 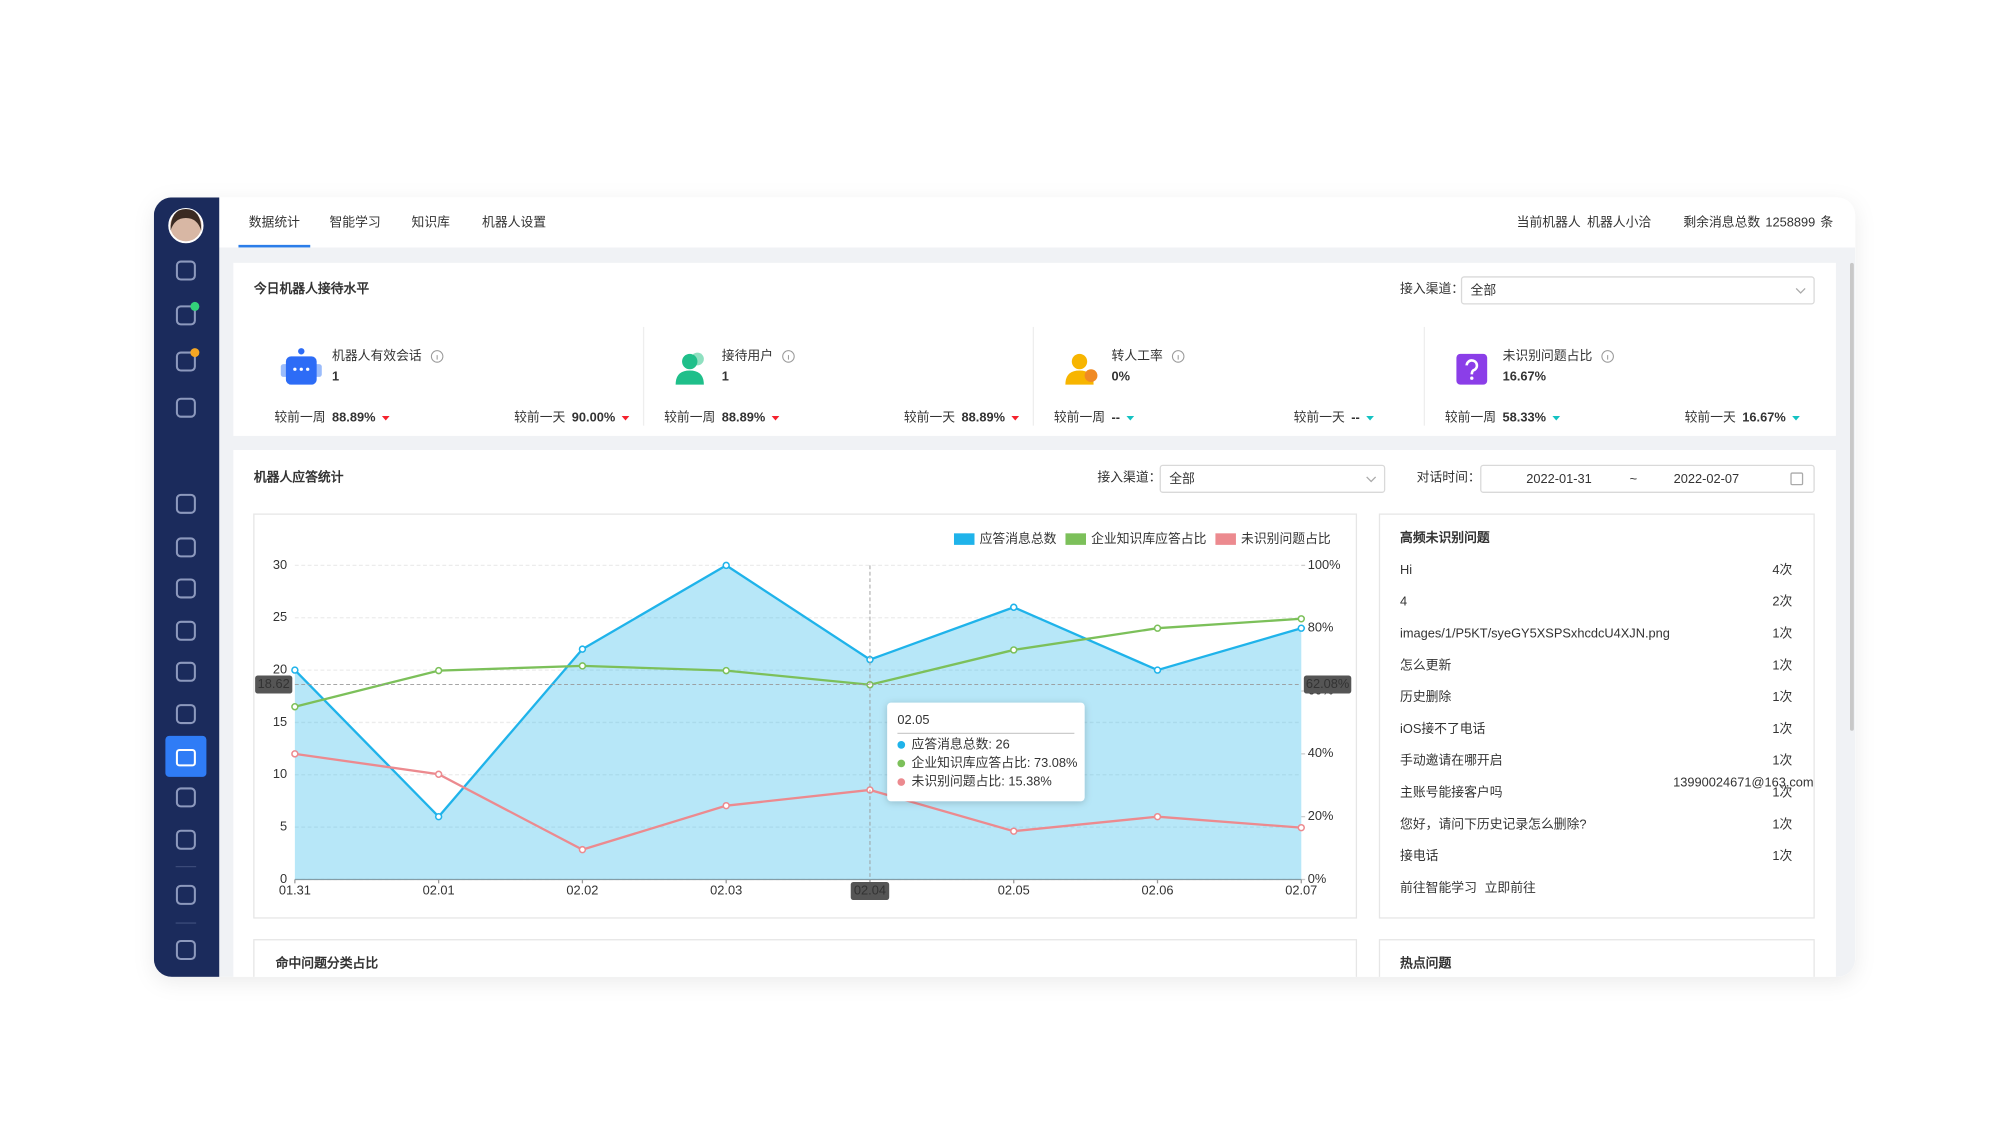 What do you see at coordinates (1321, 627) in the screenshot?
I see `y2-tick-label: 80%` at bounding box center [1321, 627].